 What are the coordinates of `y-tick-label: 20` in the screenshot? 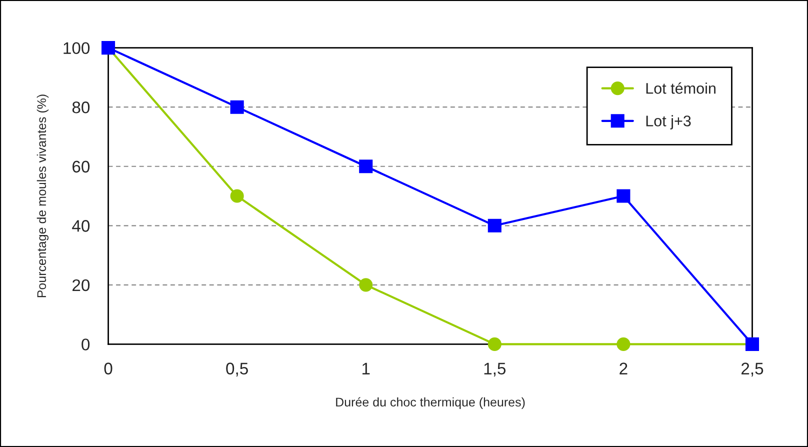 It's located at (81, 285).